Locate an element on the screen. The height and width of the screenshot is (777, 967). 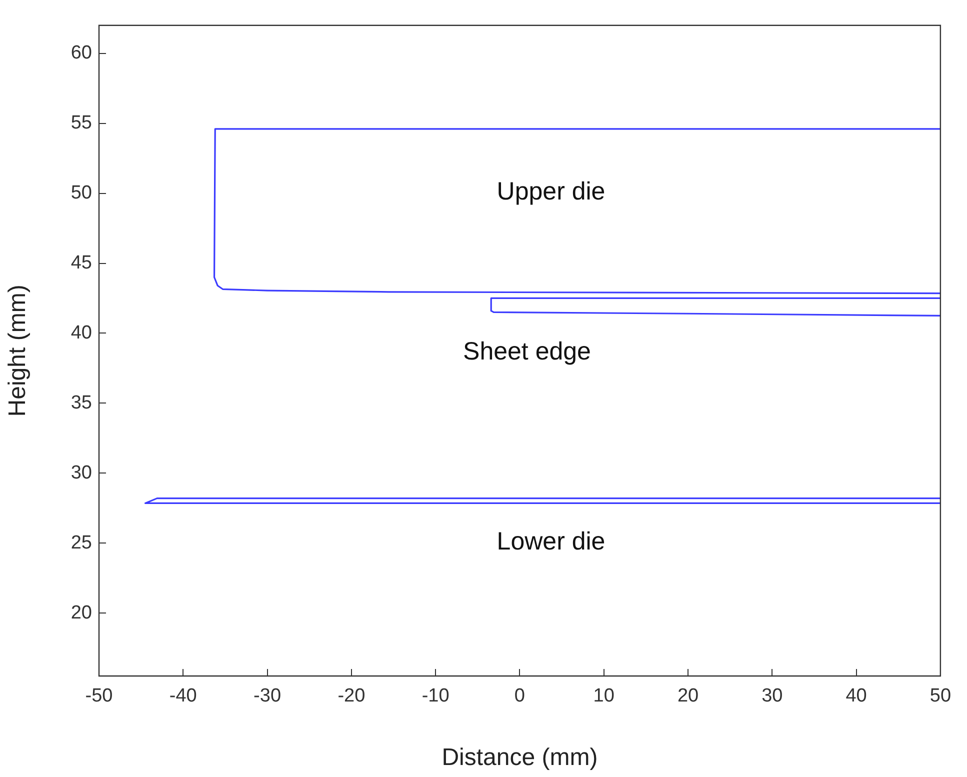
x-tick-label: -30 is located at coordinates (268, 696).